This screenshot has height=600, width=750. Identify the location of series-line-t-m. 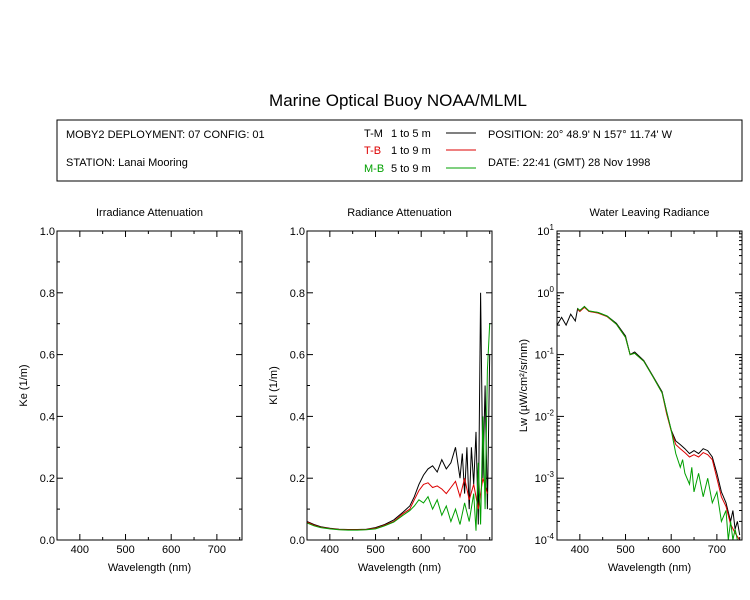
(399, 411).